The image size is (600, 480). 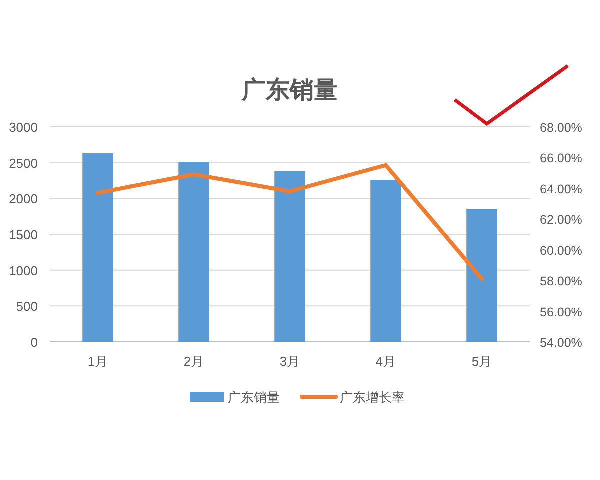 I want to click on y2-tick-label: 56.00%, so click(x=561, y=312).